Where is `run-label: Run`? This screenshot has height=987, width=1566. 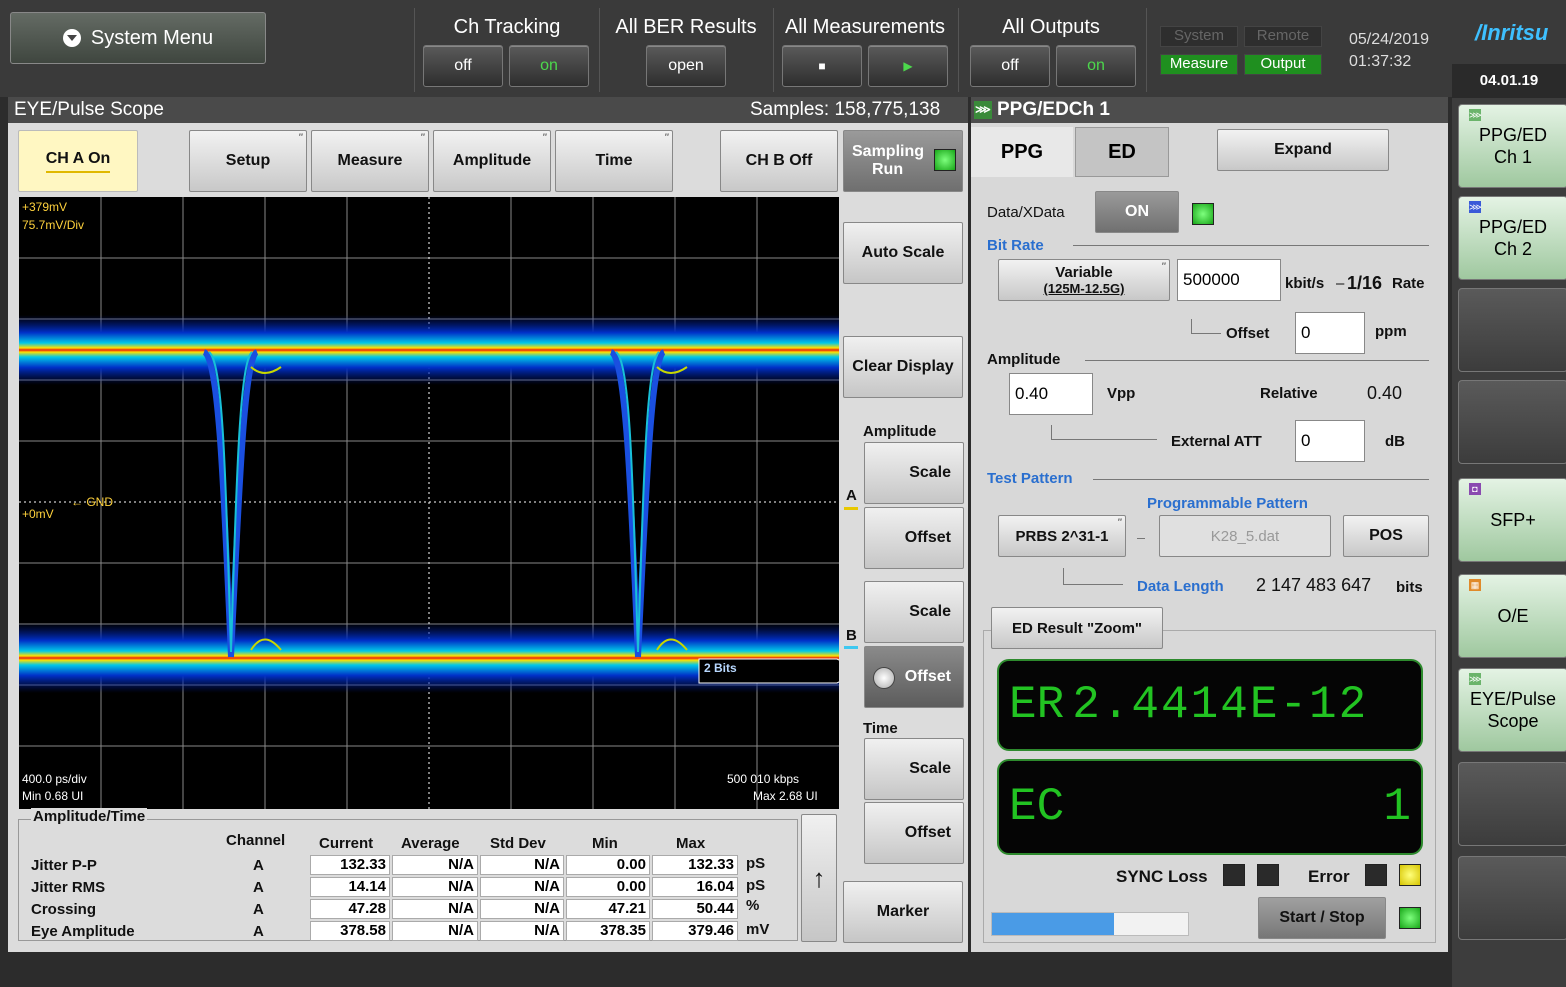
run-label: Run is located at coordinates (888, 169).